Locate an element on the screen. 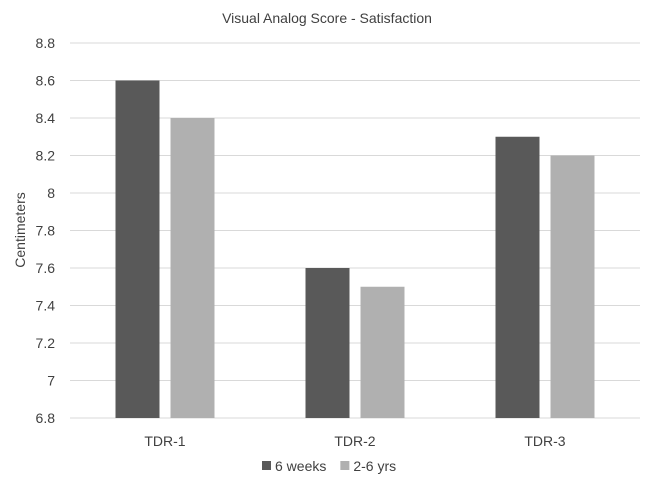  x-tick-label: TDR-2 is located at coordinates (354, 441).